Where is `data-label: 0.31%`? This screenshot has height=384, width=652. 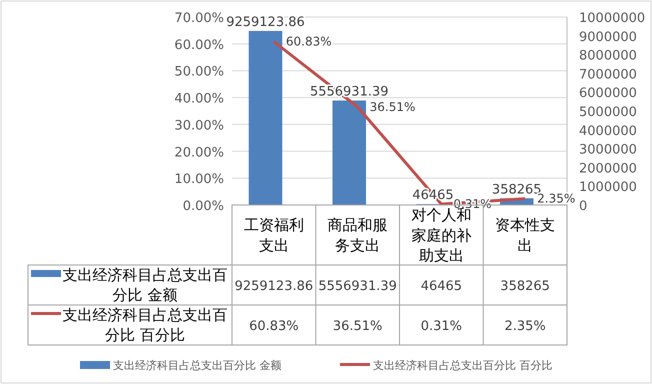 data-label: 0.31% is located at coordinates (441, 326).